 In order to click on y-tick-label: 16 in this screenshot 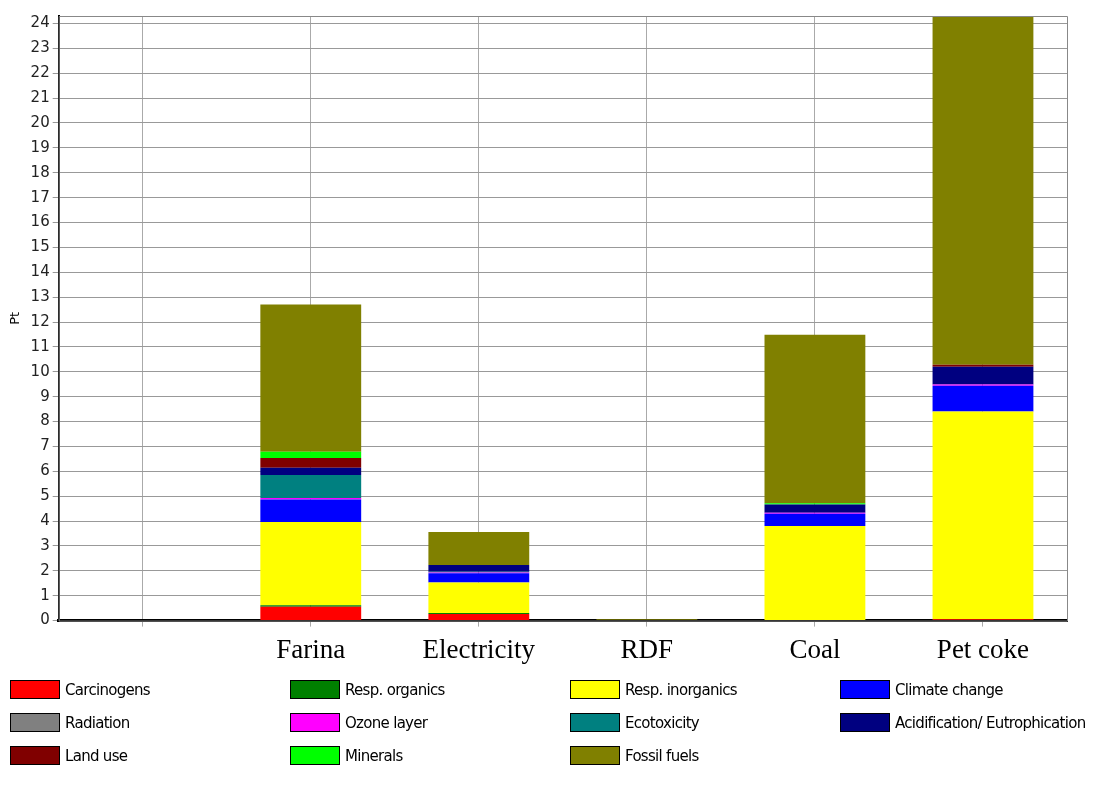, I will do `click(40, 221)`.